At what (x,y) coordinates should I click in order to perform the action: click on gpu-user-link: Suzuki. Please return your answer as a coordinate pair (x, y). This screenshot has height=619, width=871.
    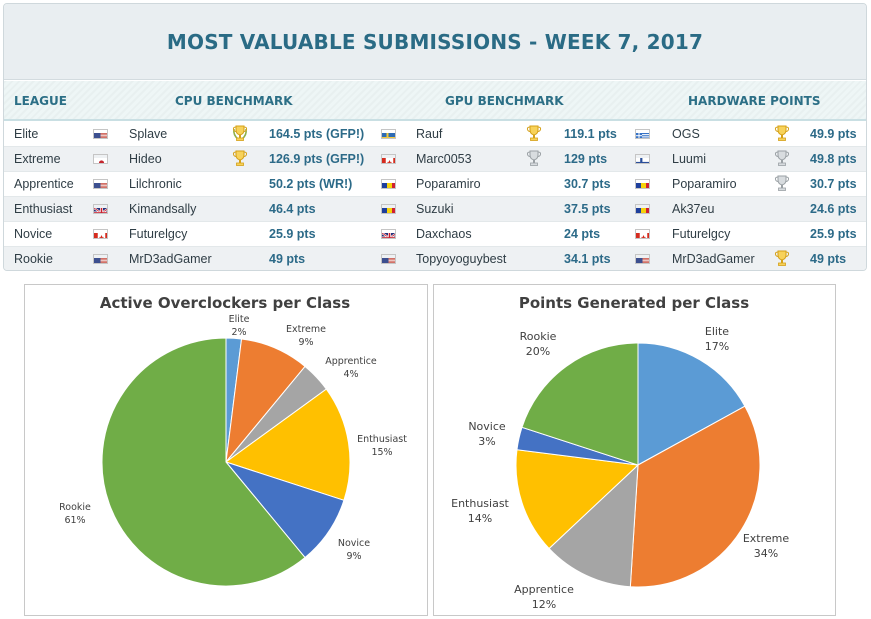
    Looking at the image, I should click on (435, 209).